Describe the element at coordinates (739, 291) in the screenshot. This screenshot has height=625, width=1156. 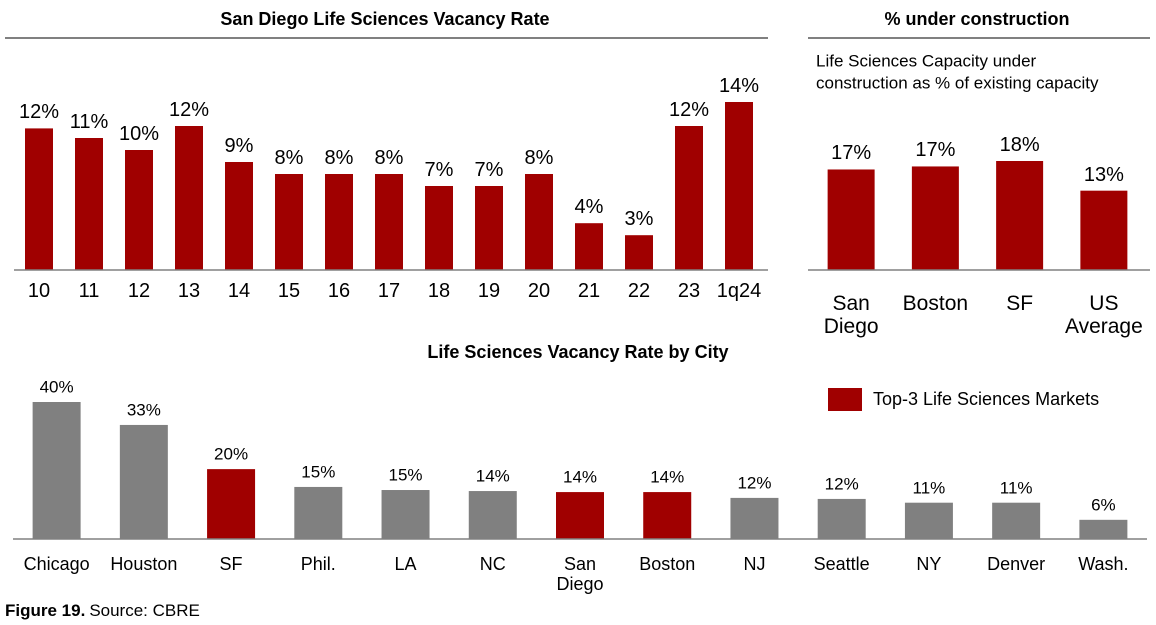
I see `x-tick-label: 1q24` at that location.